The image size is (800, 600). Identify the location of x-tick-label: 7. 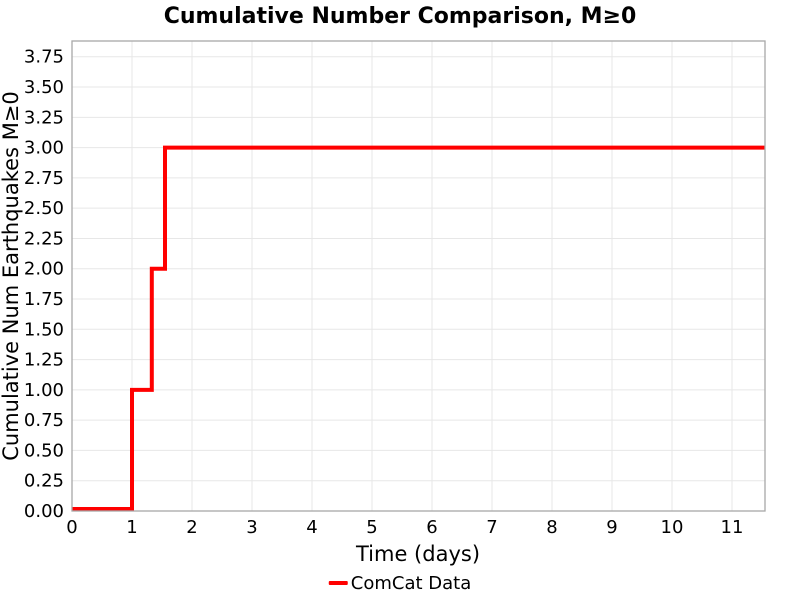
(491, 527).